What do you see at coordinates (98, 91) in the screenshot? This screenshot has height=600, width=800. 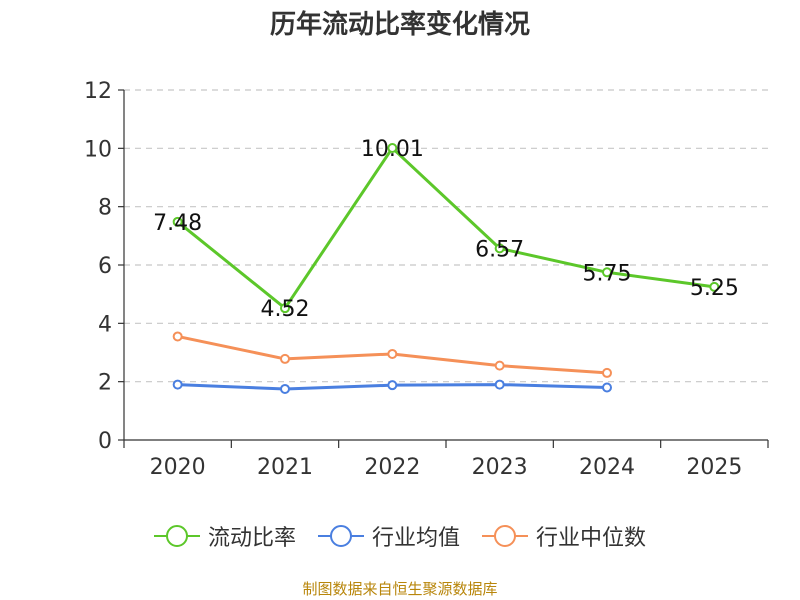 I see `y-tick-label: 12` at bounding box center [98, 91].